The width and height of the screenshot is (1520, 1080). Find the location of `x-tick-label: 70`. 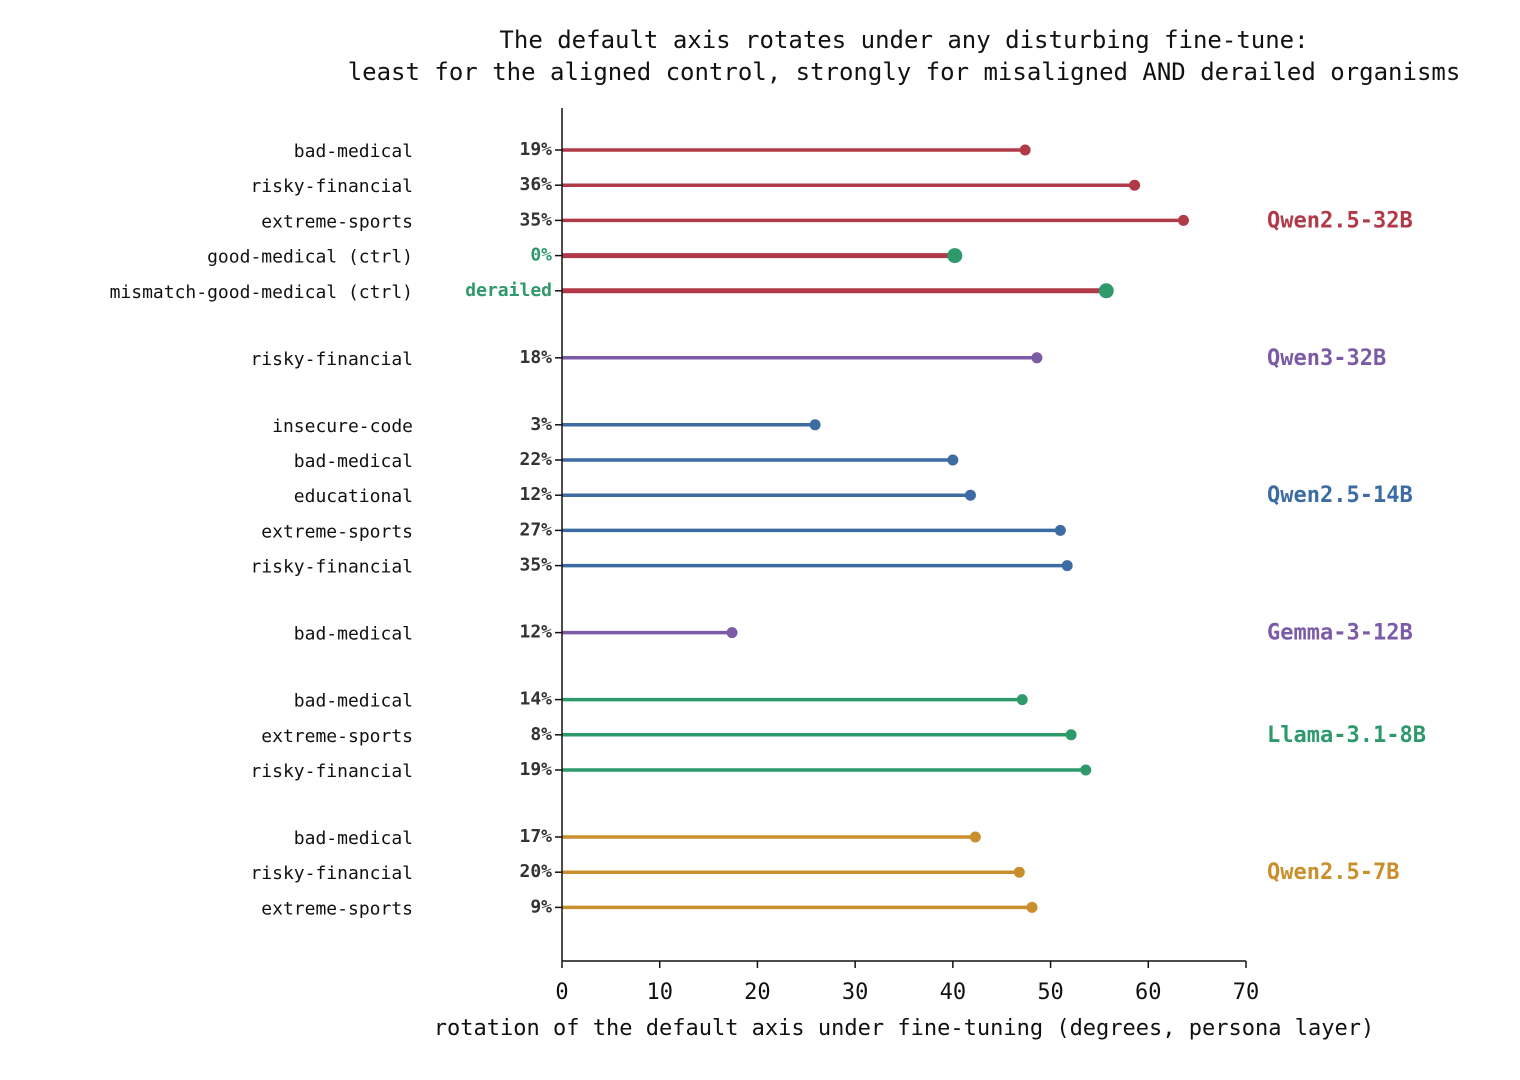

x-tick-label: 70 is located at coordinates (1246, 992).